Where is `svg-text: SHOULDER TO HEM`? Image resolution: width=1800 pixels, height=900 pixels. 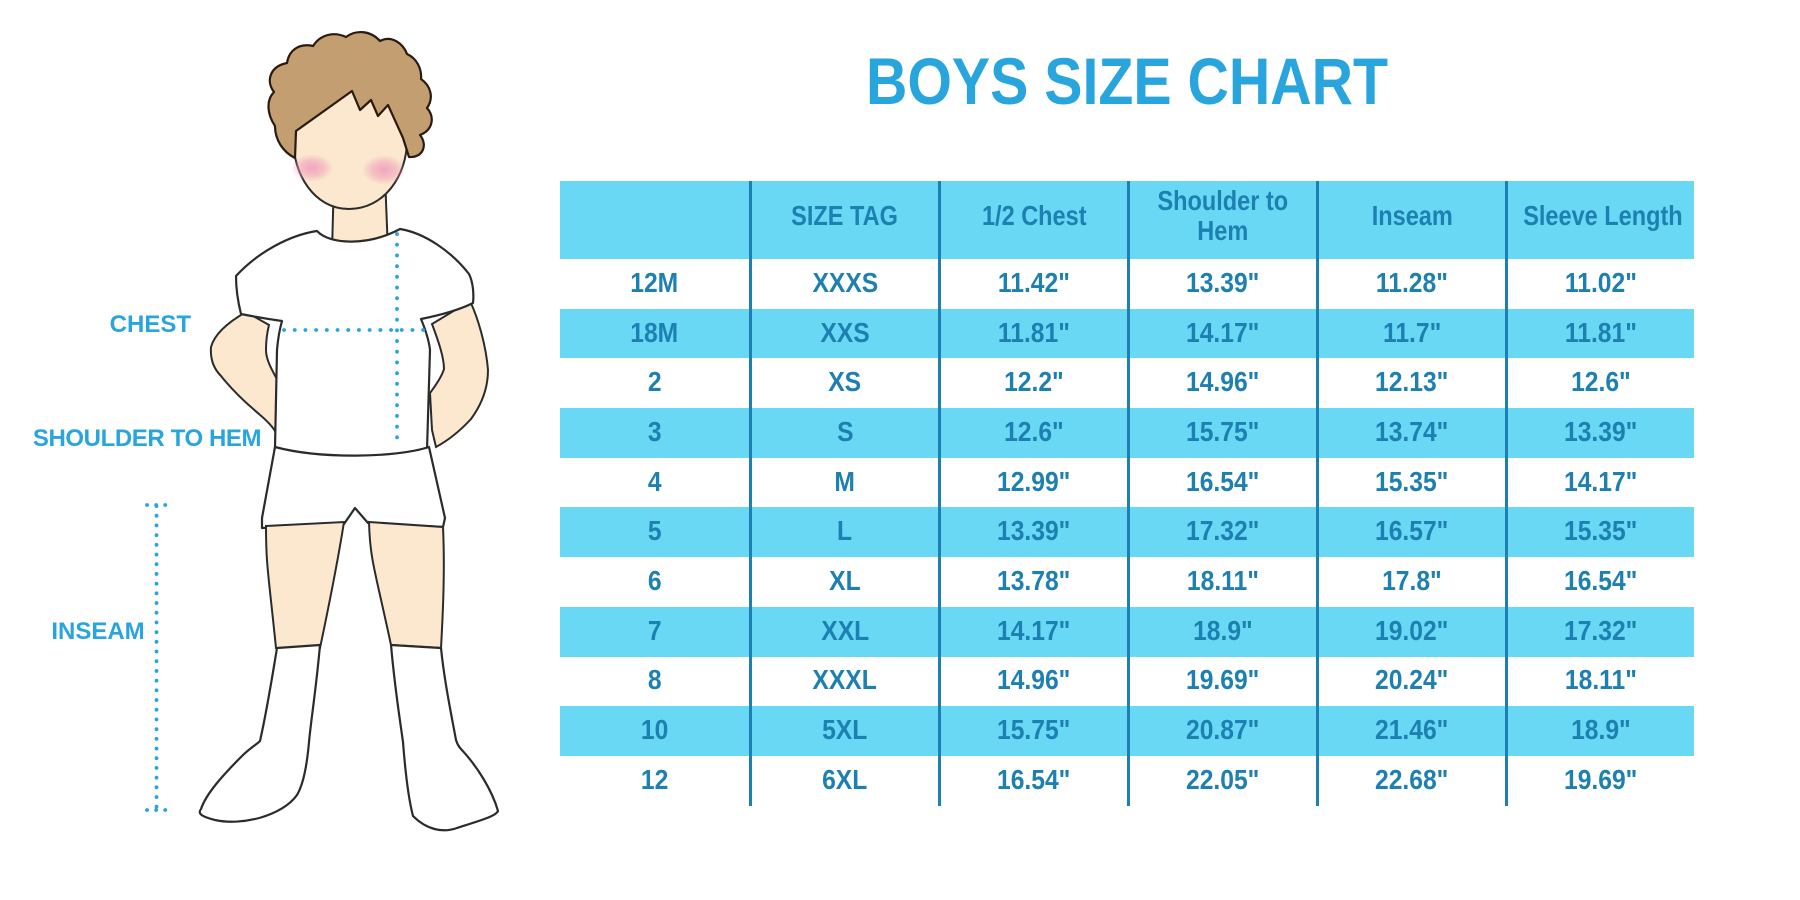
svg-text: SHOULDER TO HEM is located at coordinates (147, 438).